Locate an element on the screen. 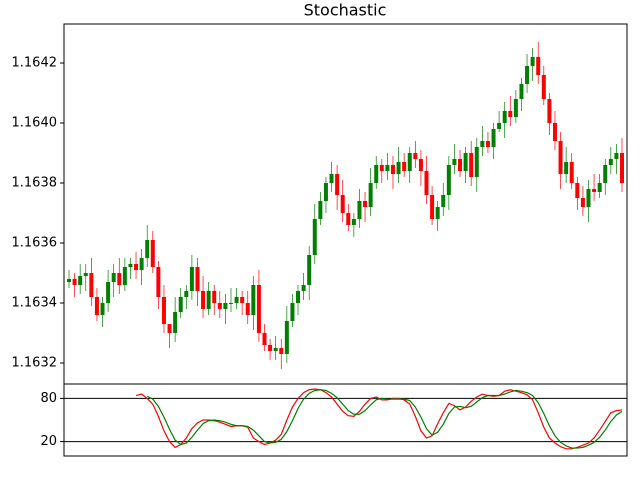 This screenshot has width=640, height=480. y-tick-label: 1.1638 is located at coordinates (35, 183).